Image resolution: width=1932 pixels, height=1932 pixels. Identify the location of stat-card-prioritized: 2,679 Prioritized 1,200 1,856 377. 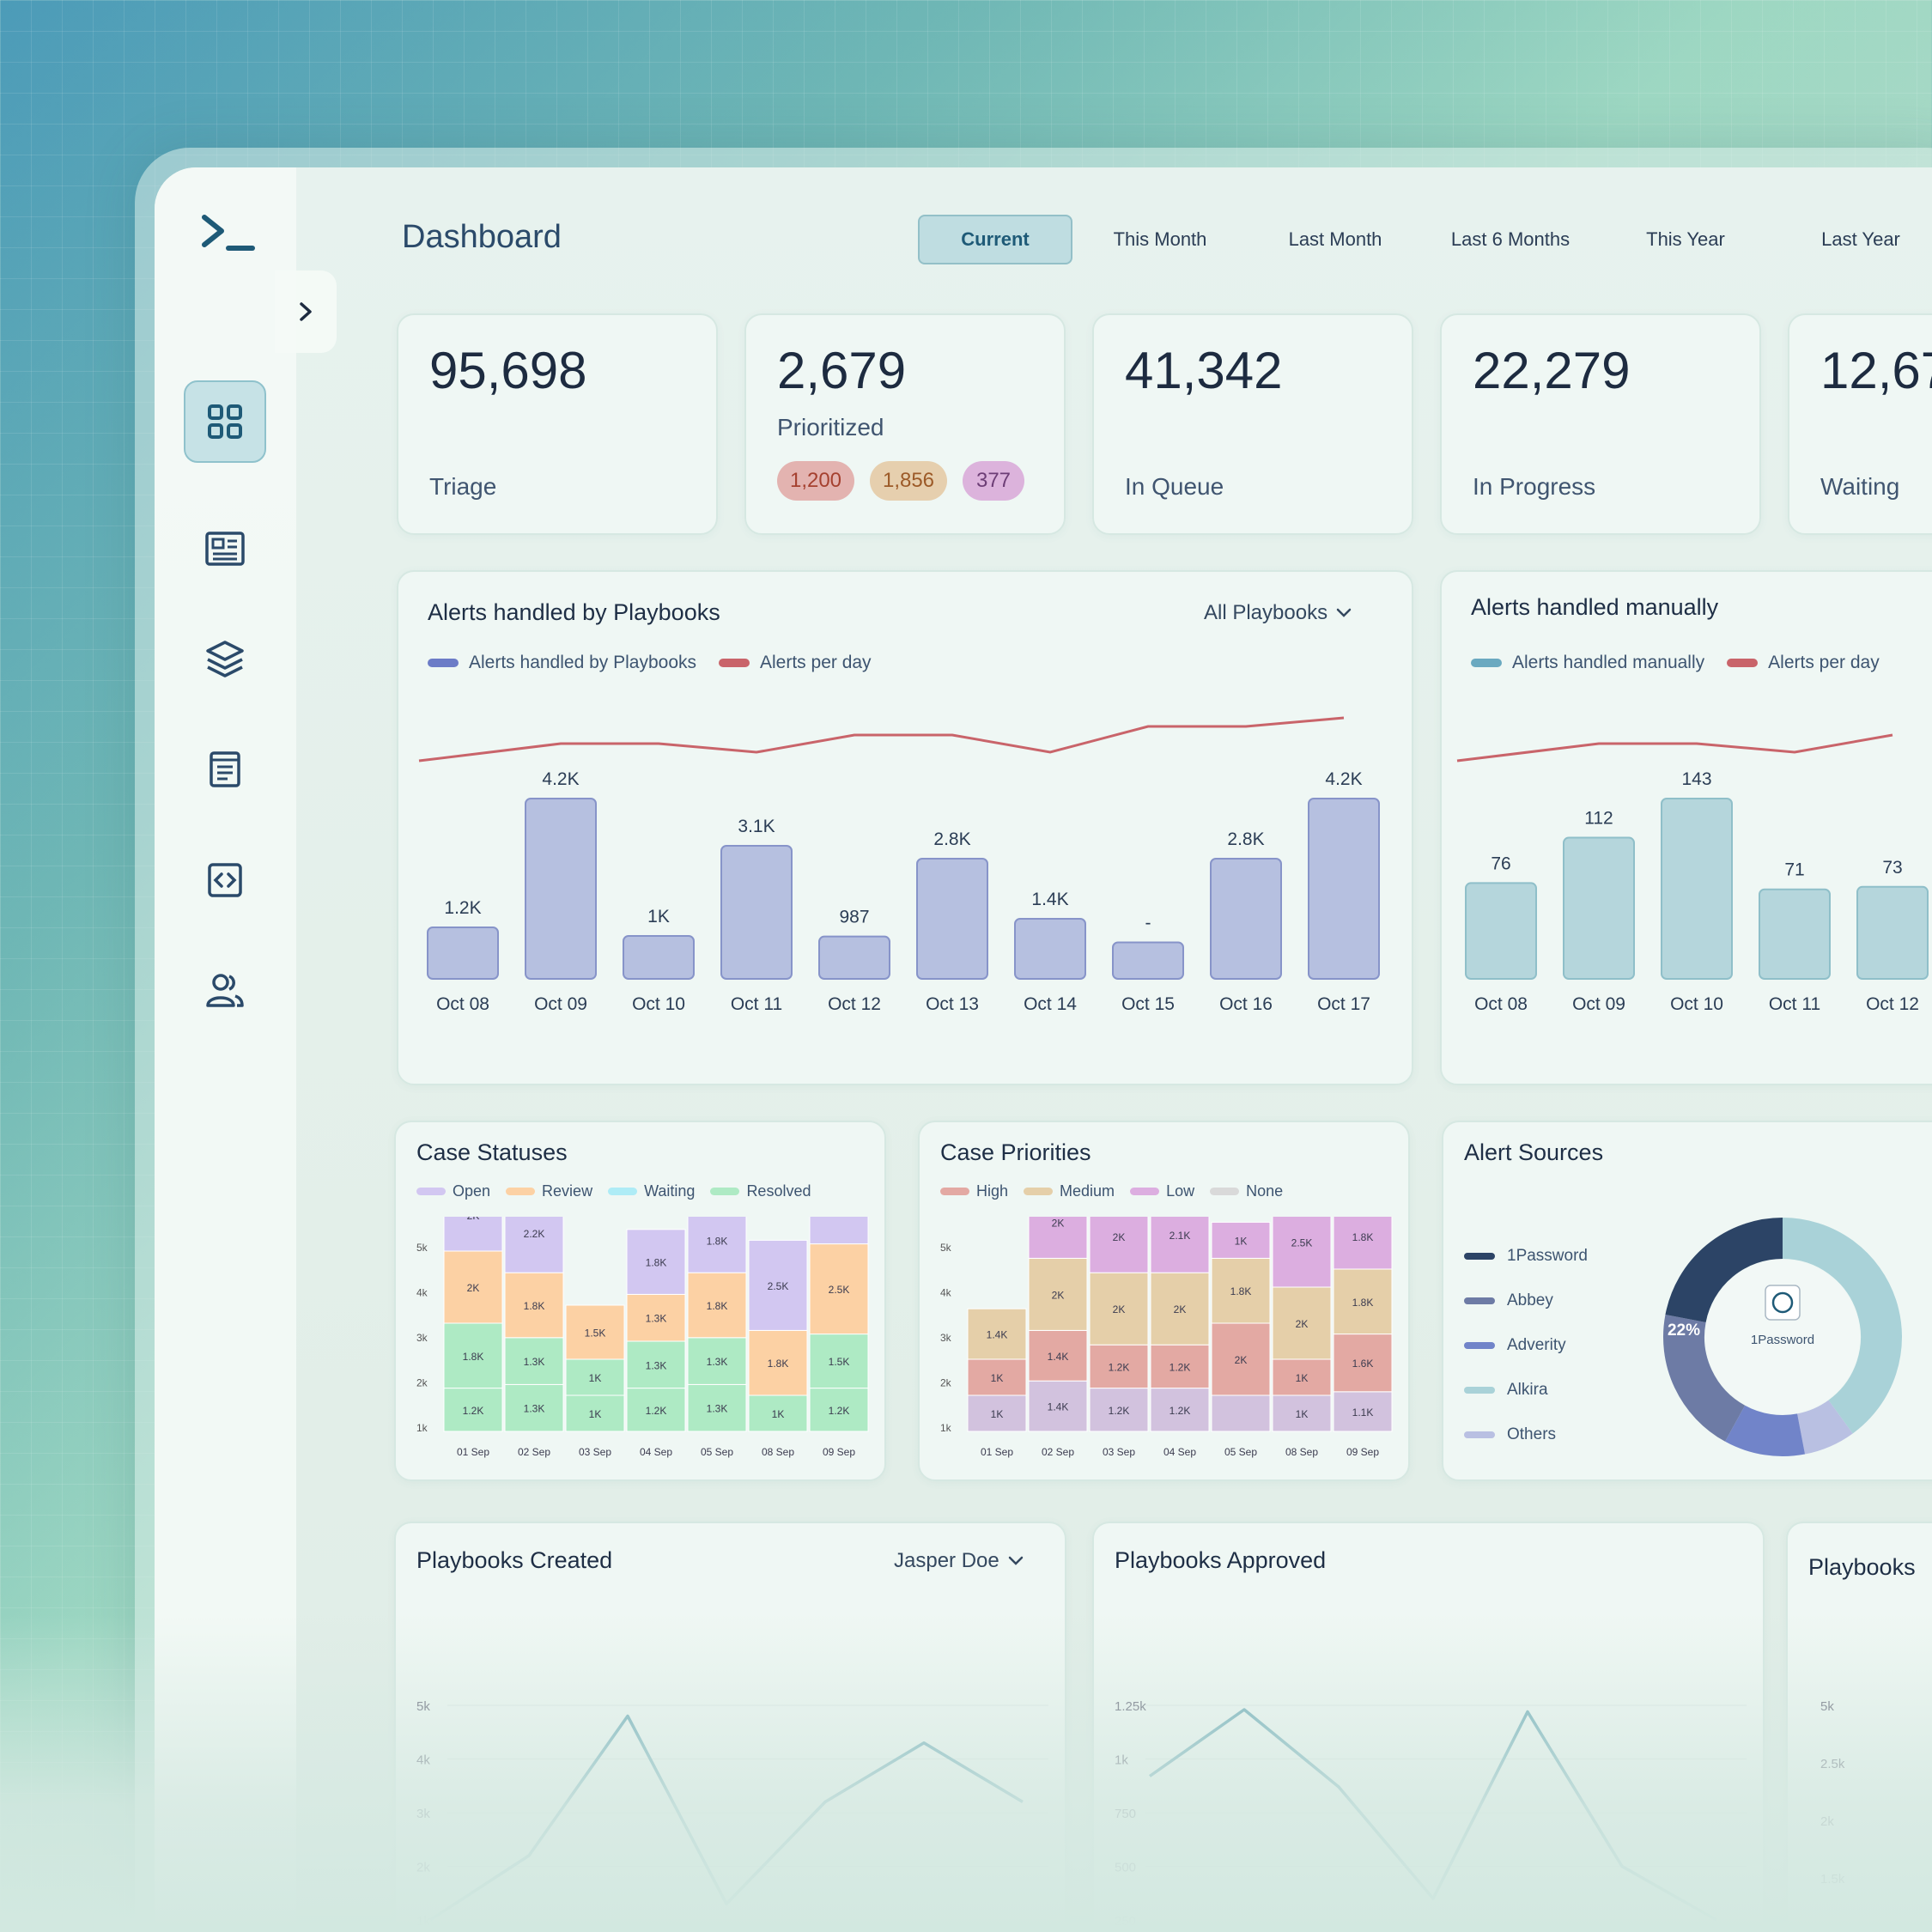
(905, 424).